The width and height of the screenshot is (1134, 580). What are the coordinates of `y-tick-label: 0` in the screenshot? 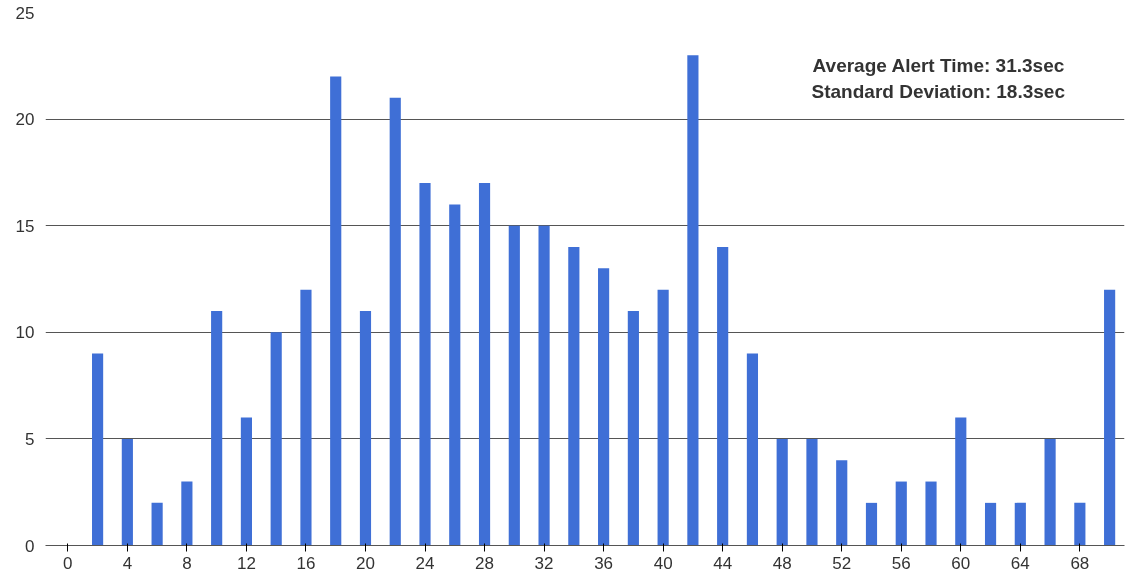 It's located at (30, 546).